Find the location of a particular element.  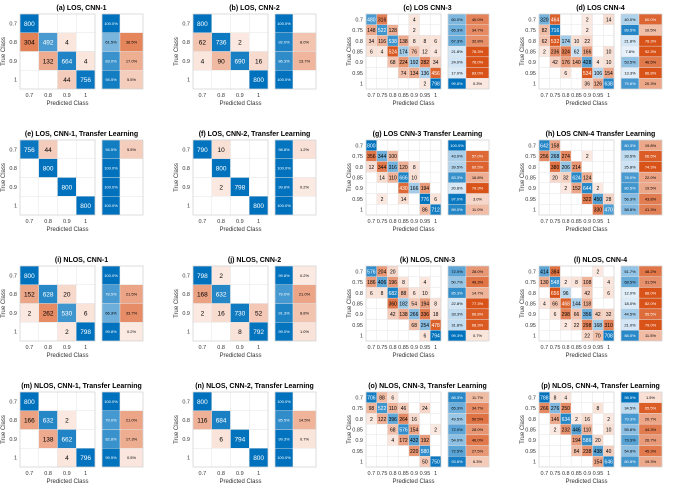

cell-value: 62 is located at coordinates (203, 43).